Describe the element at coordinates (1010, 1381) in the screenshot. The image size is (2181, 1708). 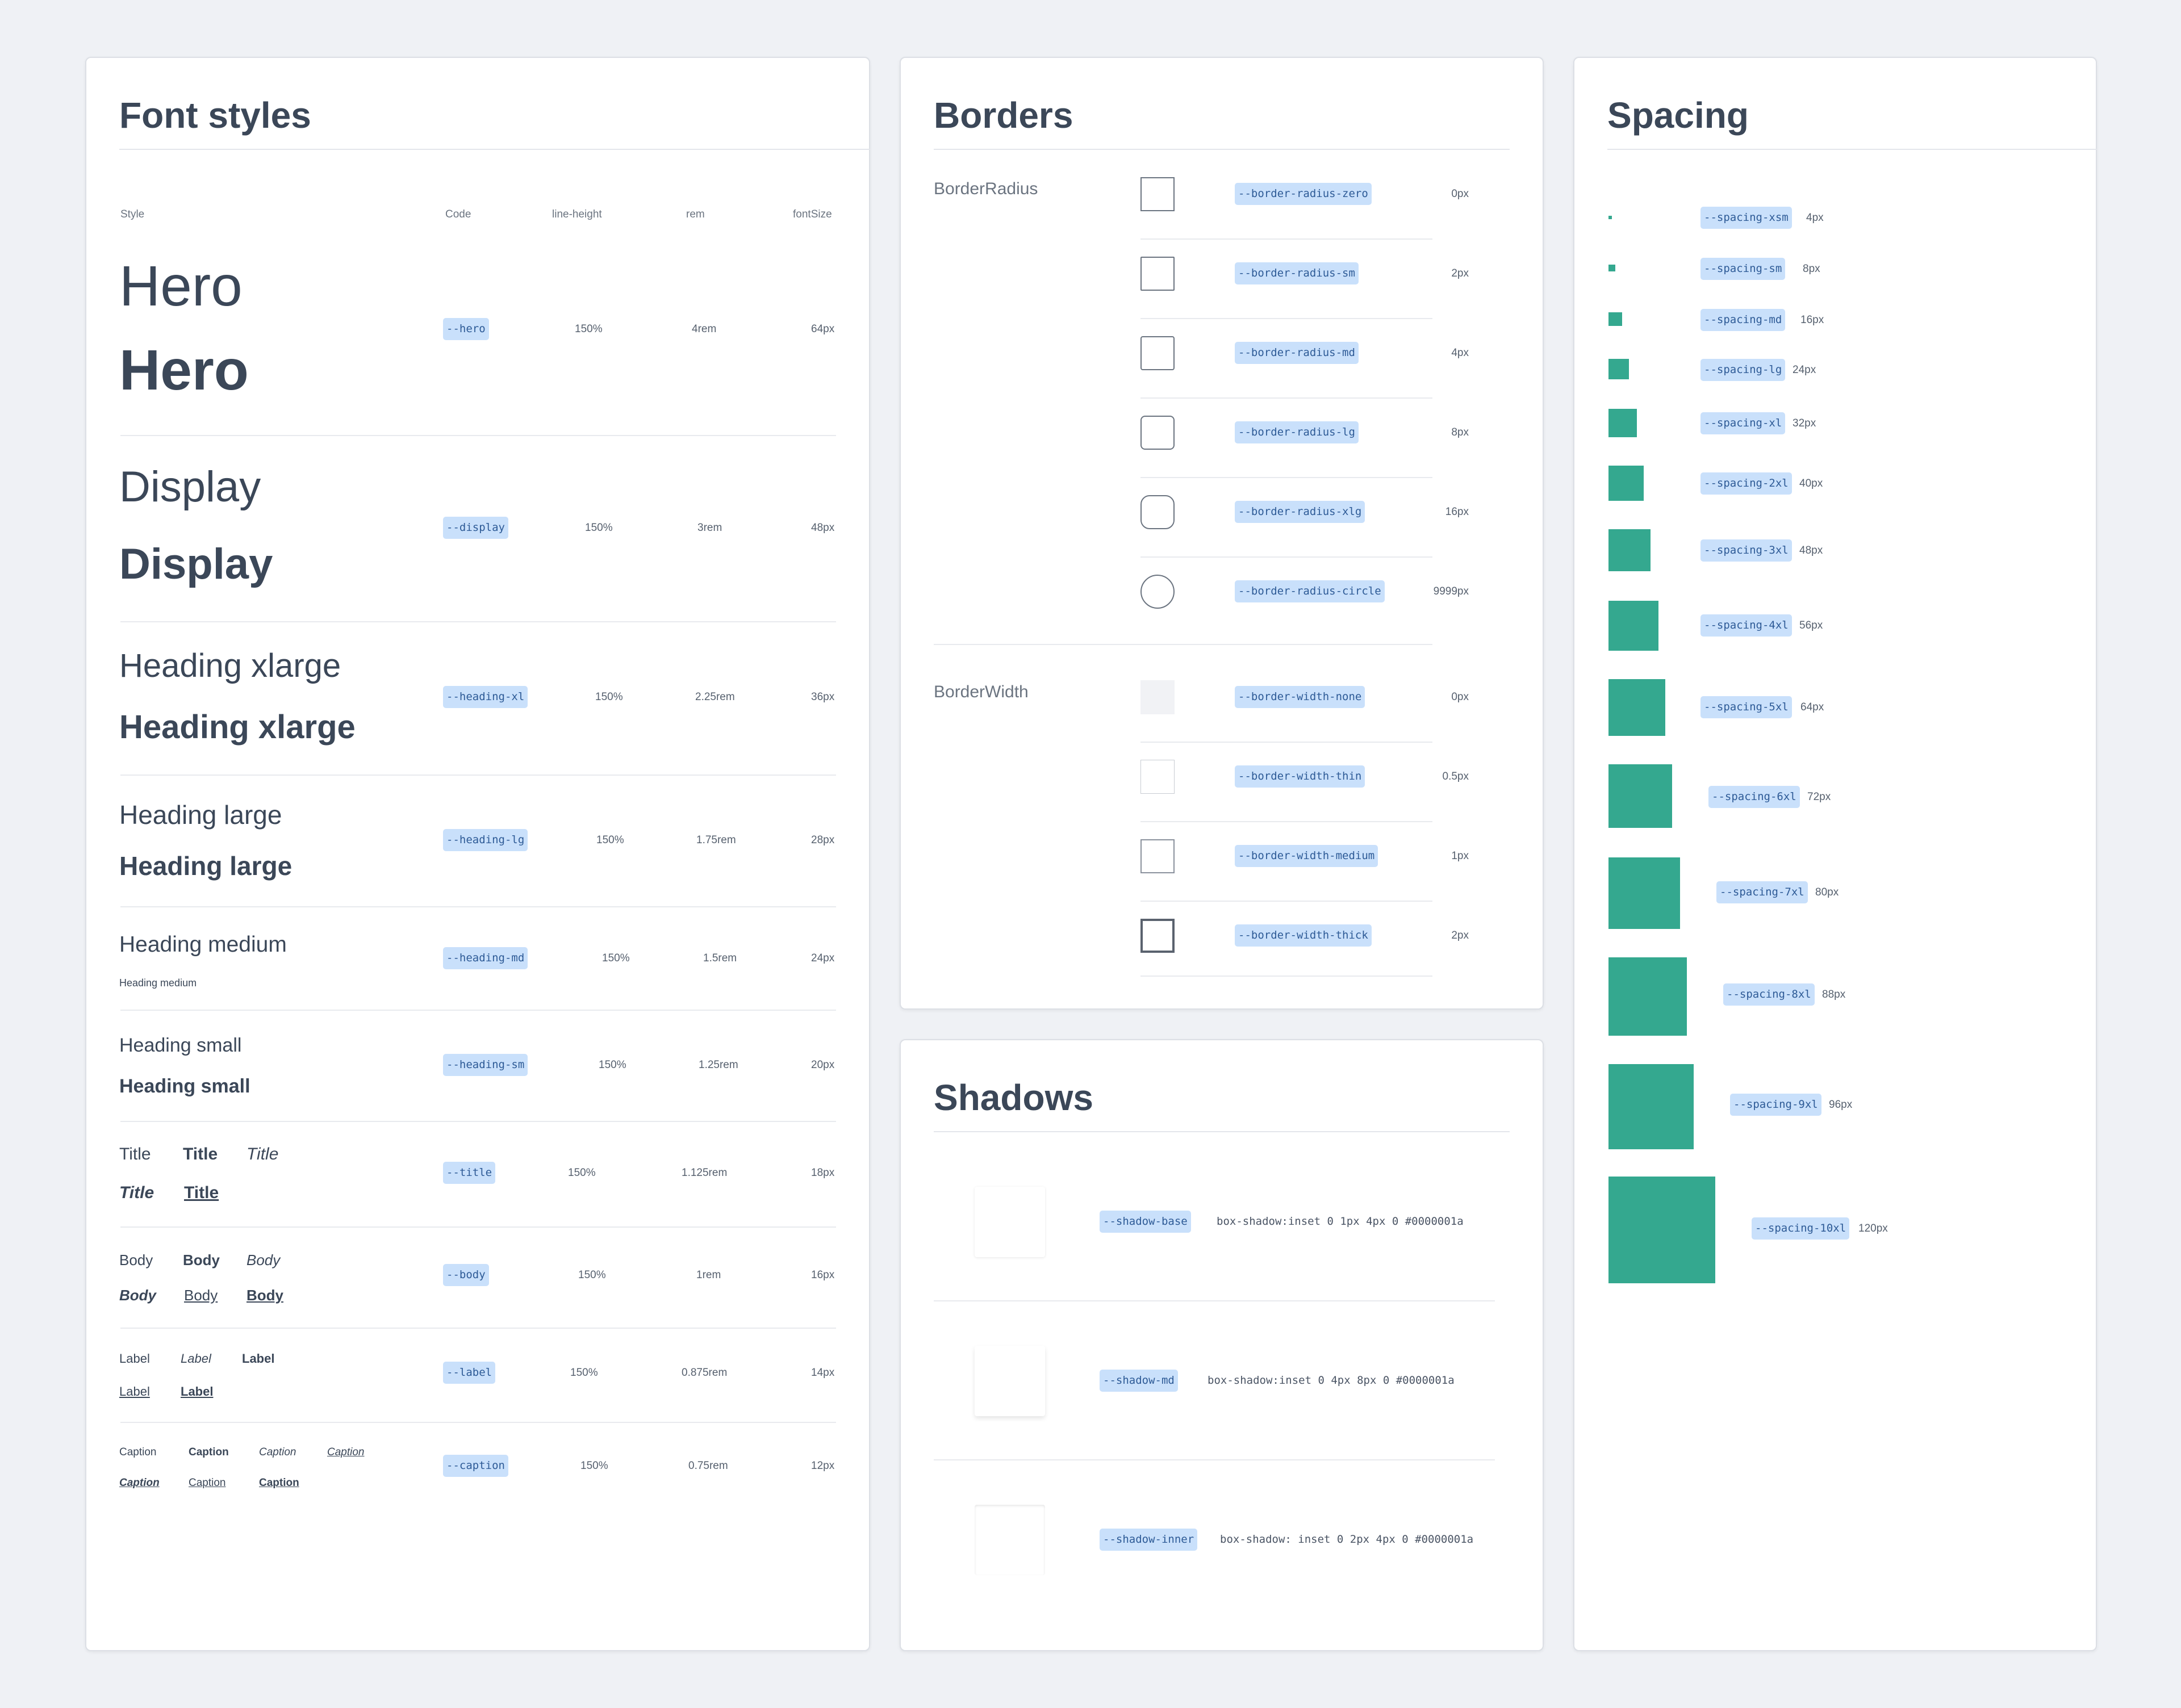
I see `shadow-md-preview` at that location.